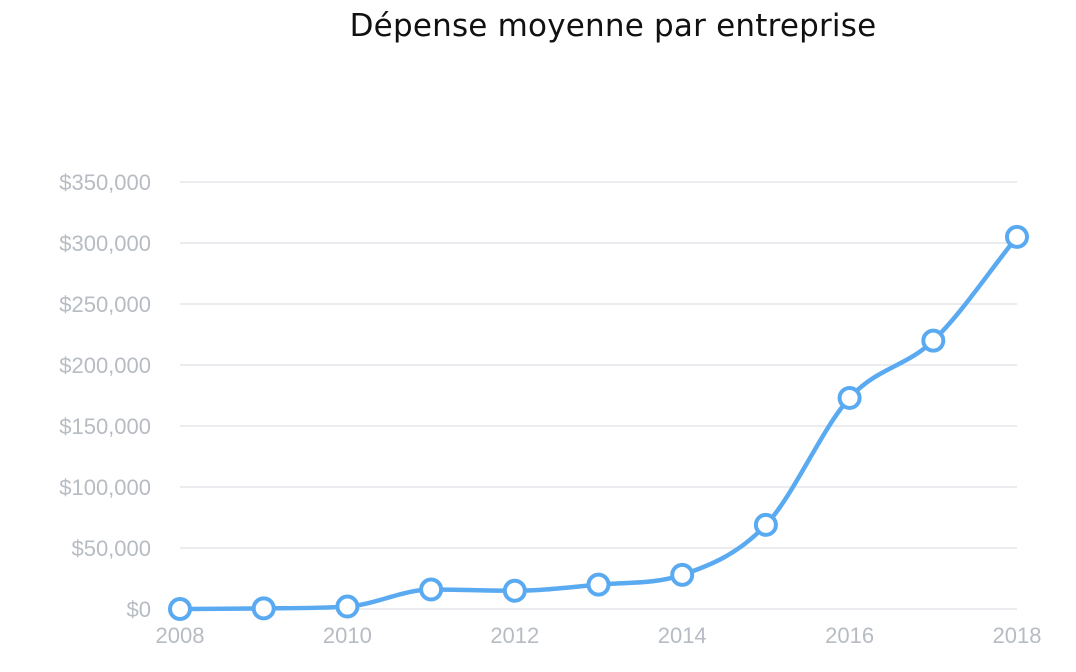 The height and width of the screenshot is (672, 1076). I want to click on y-tick-label: $200,000, so click(105, 365).